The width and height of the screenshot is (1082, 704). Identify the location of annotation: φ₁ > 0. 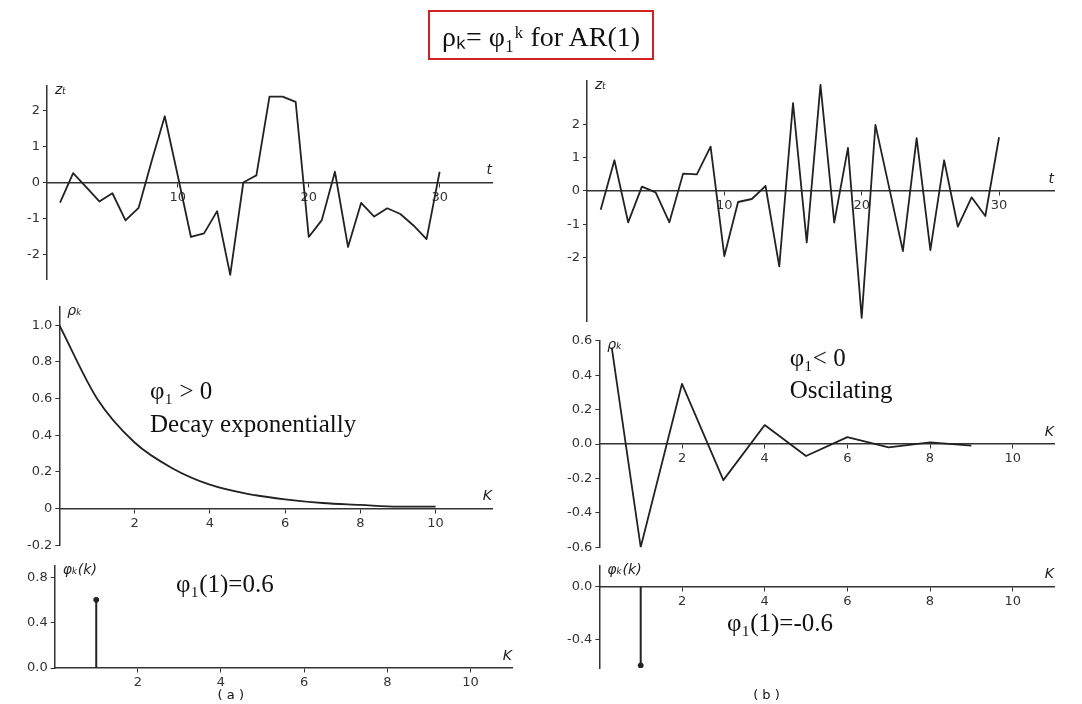
(181, 390).